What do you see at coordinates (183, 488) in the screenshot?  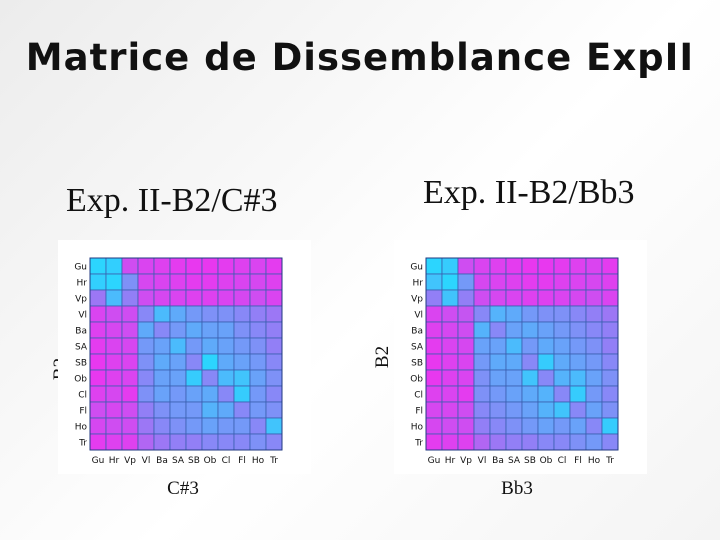 I see `x-axis-label-c3: C#3` at bounding box center [183, 488].